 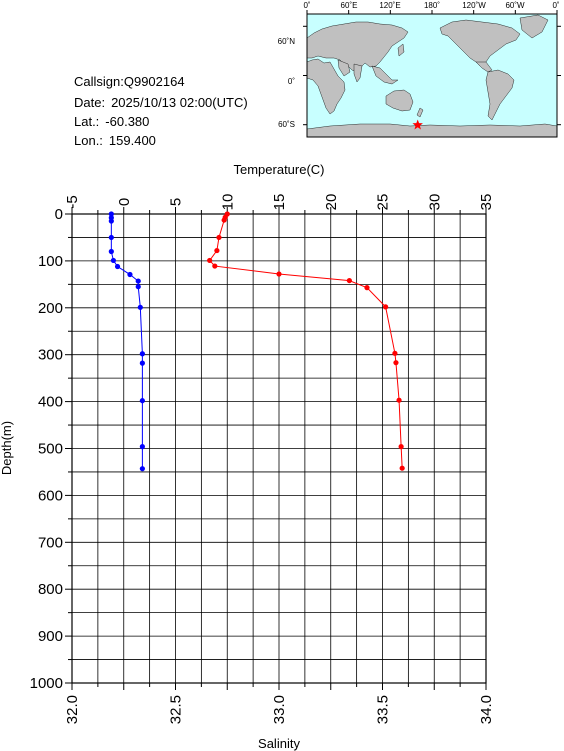 What do you see at coordinates (515, 5) in the screenshot?
I see `map-top-label-5: 60˚W` at bounding box center [515, 5].